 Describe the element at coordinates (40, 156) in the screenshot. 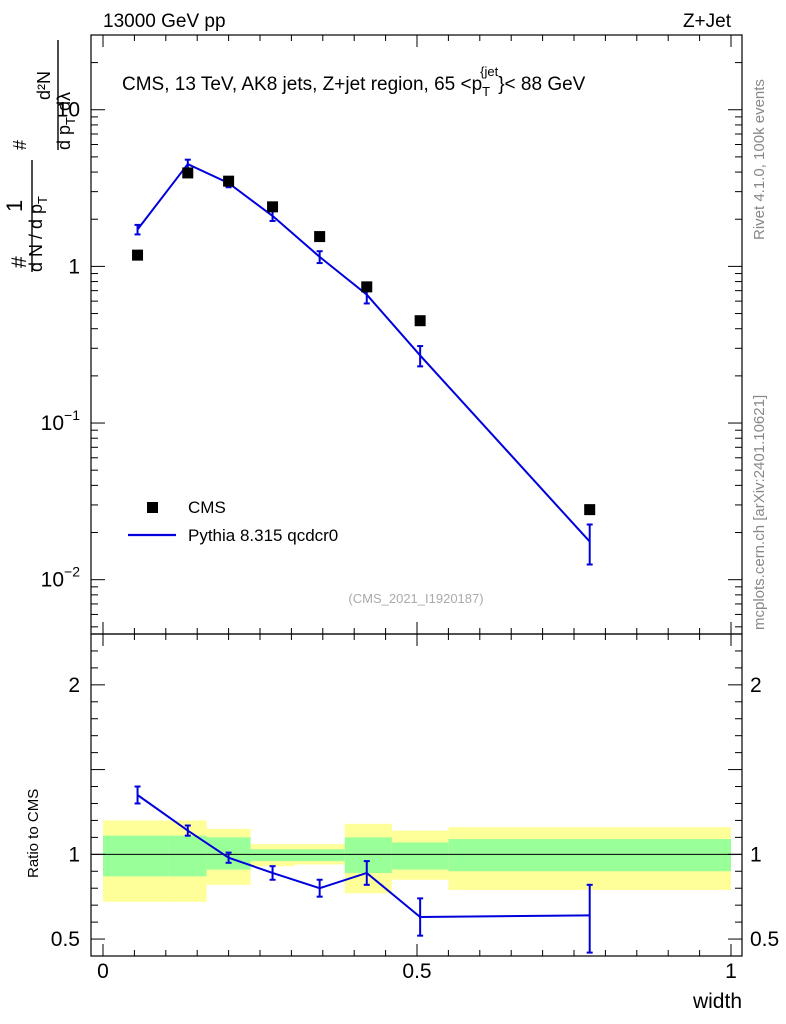

I see `top-ylabel: # d N / d pT 1 # d pTdλ d²N` at that location.